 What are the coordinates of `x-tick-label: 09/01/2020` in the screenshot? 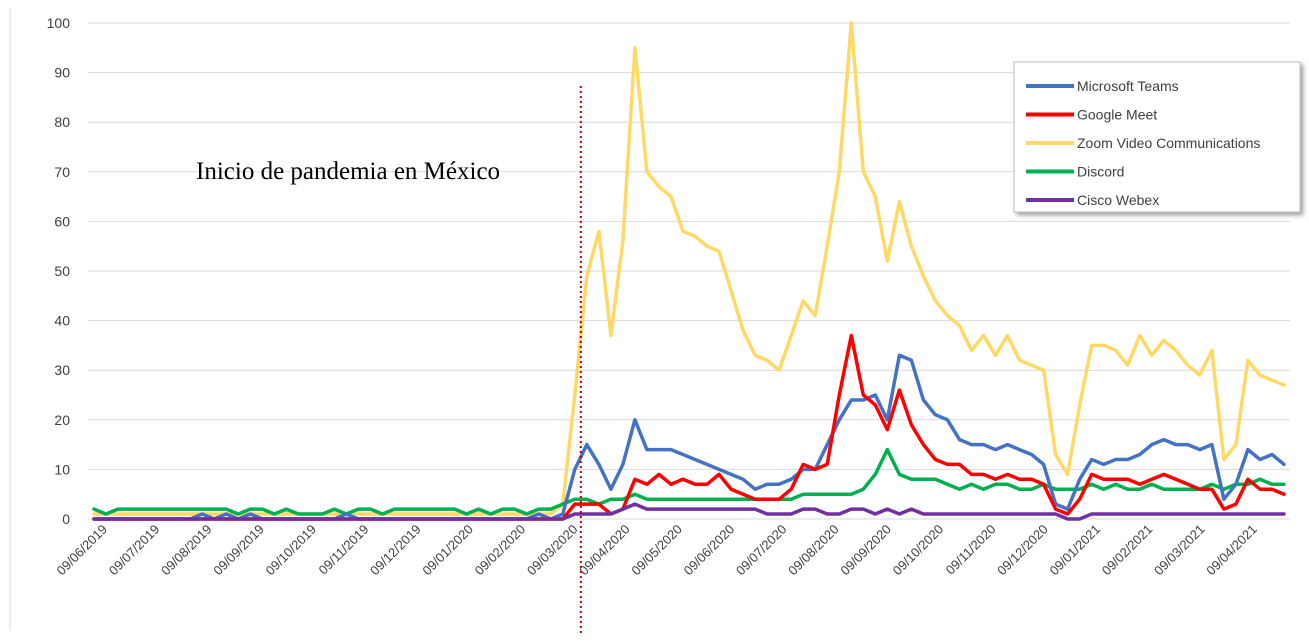 It's located at (447, 550).